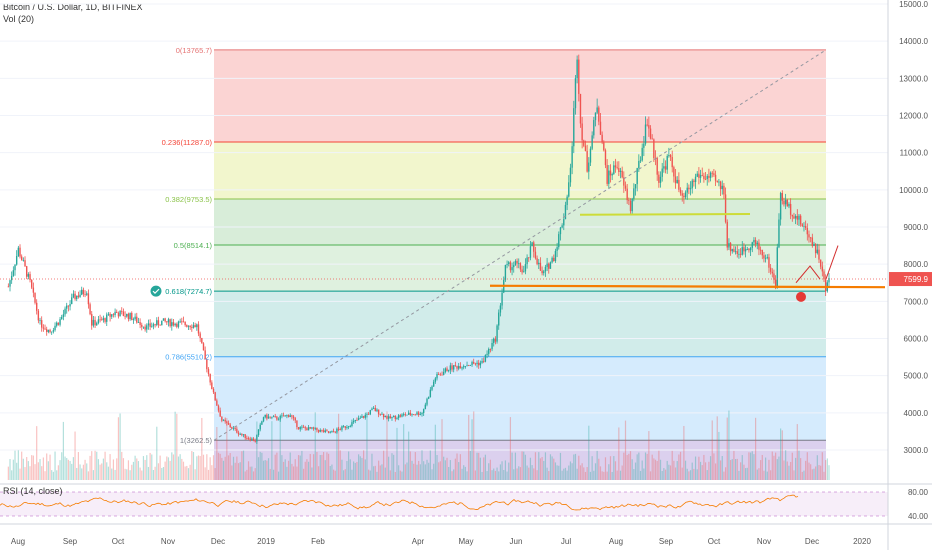  I want to click on check-icon-mark, so click(156, 291).